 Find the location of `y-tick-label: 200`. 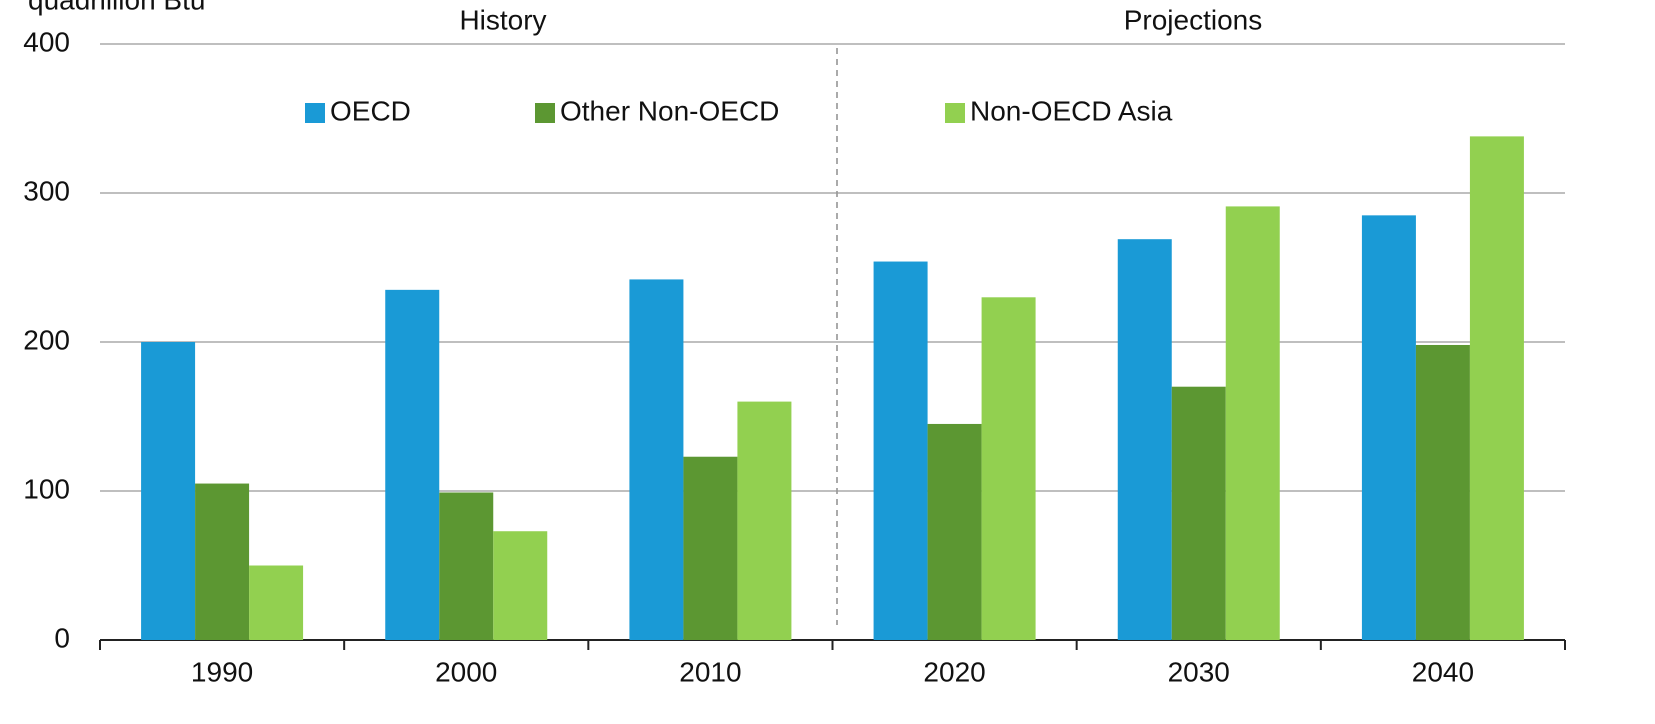

y-tick-label: 200 is located at coordinates (46, 339).